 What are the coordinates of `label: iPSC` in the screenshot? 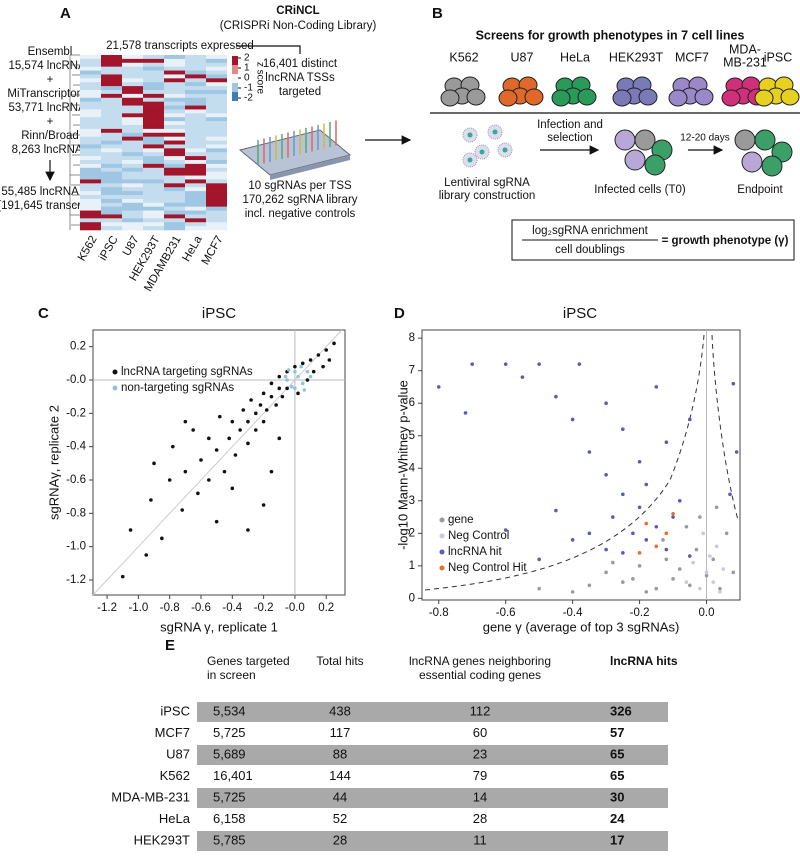 It's located at (580, 313).